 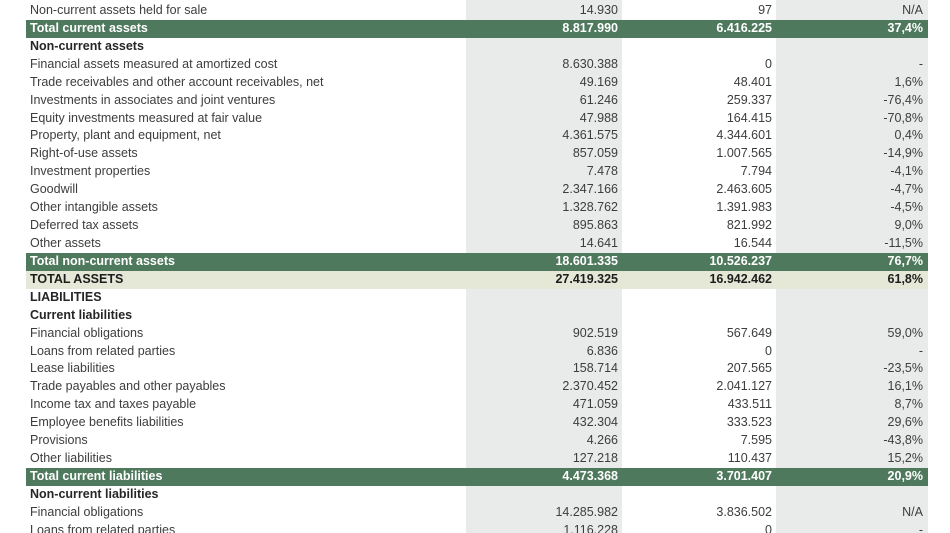 I want to click on row-label: Employee benefits liabilities, so click(x=107, y=422).